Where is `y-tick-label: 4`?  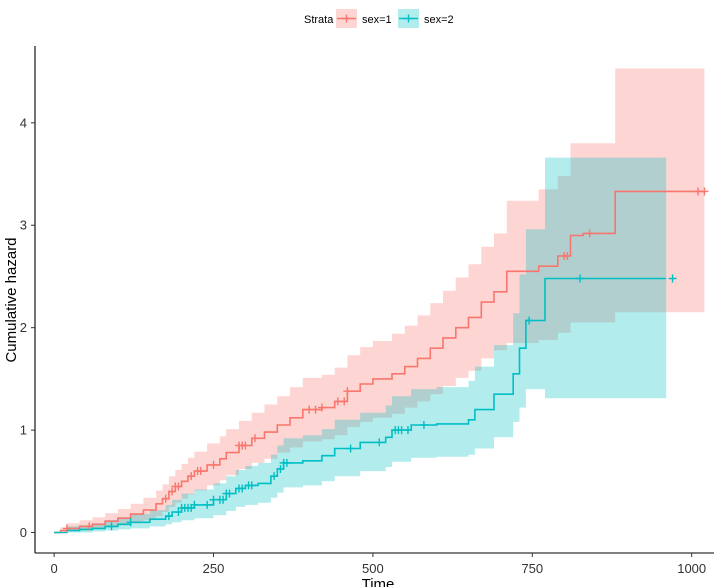
y-tick-label: 4 is located at coordinates (23, 122).